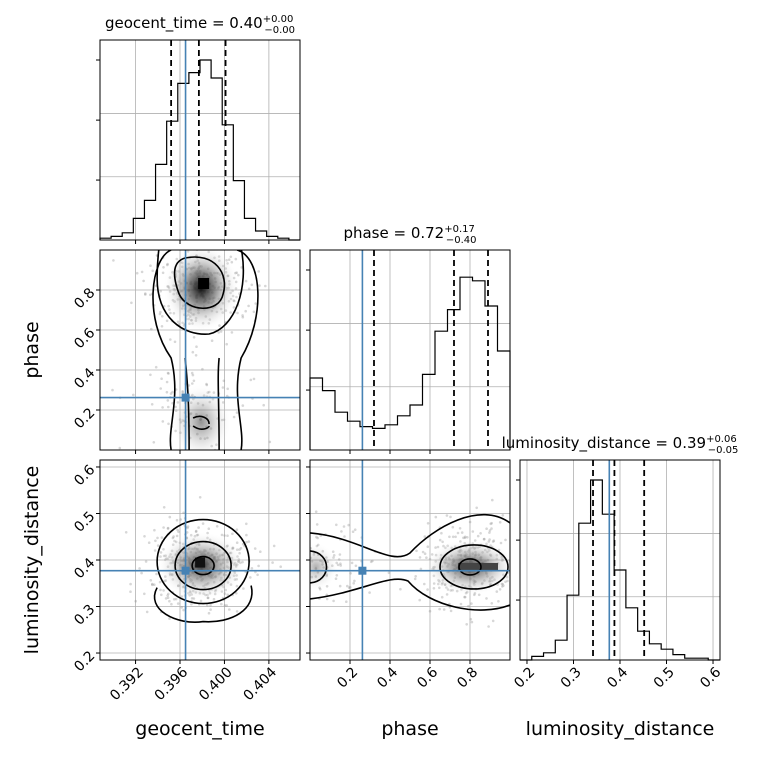 This screenshot has width=760, height=764. What do you see at coordinates (362, 570) in the screenshot?
I see `phase-vs-luminosity_distance-truth-point` at bounding box center [362, 570].